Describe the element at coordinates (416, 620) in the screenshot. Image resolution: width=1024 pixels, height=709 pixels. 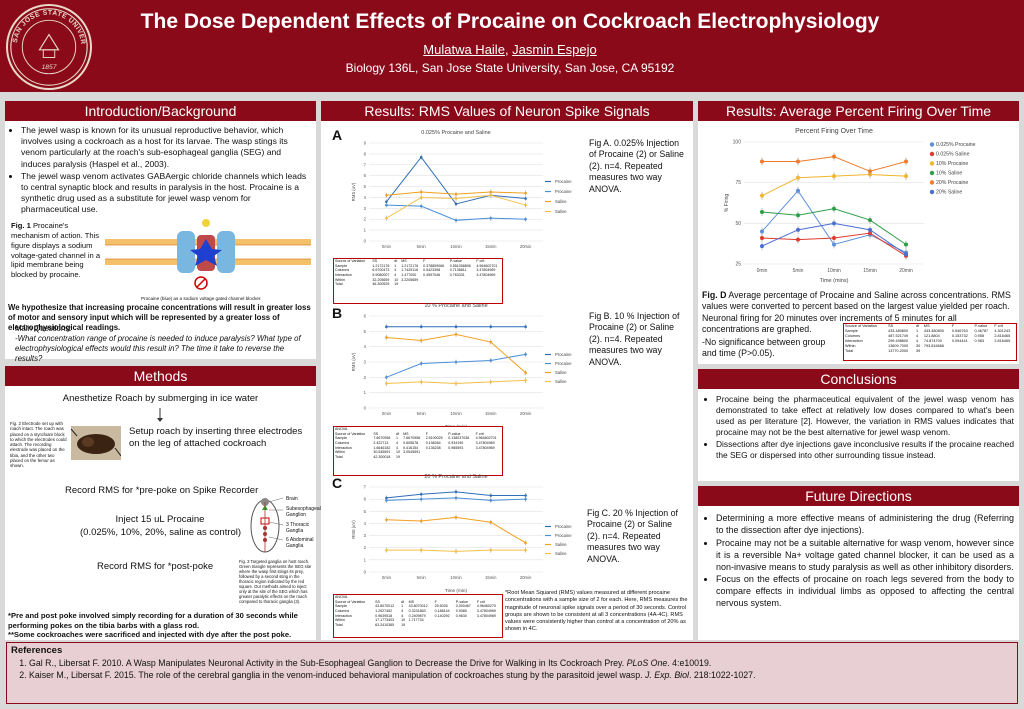
I see `anova-c-cell: 1.717734` at that location.